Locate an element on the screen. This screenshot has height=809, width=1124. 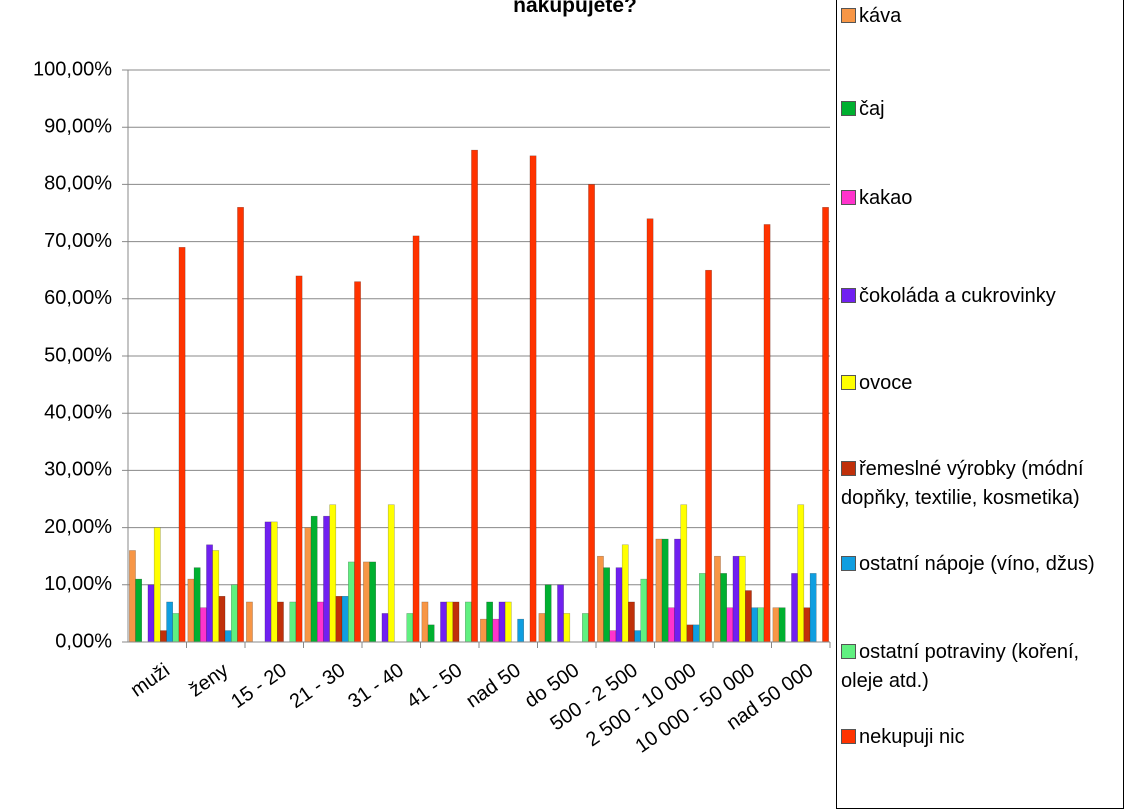
y-tick-label: 0,00% is located at coordinates (83, 641).